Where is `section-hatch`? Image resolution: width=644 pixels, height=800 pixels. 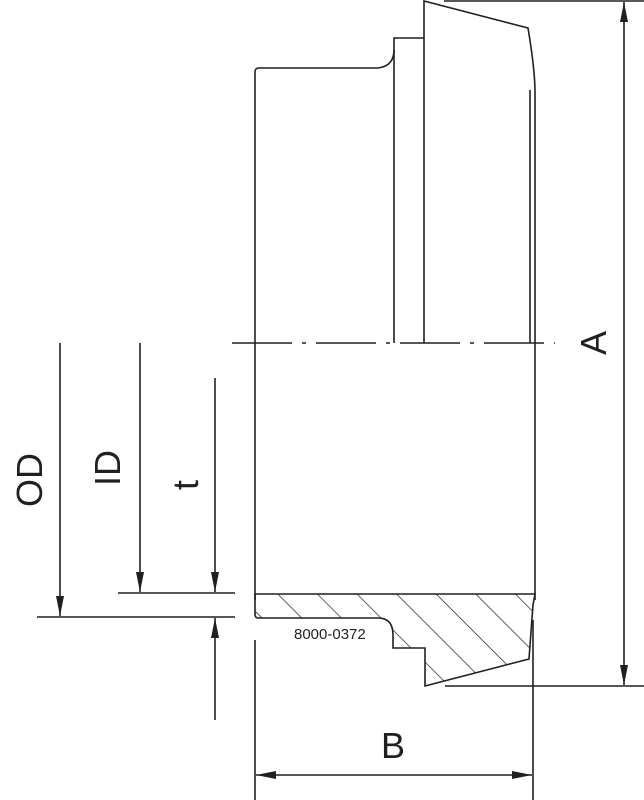
section-hatch is located at coordinates (395, 640).